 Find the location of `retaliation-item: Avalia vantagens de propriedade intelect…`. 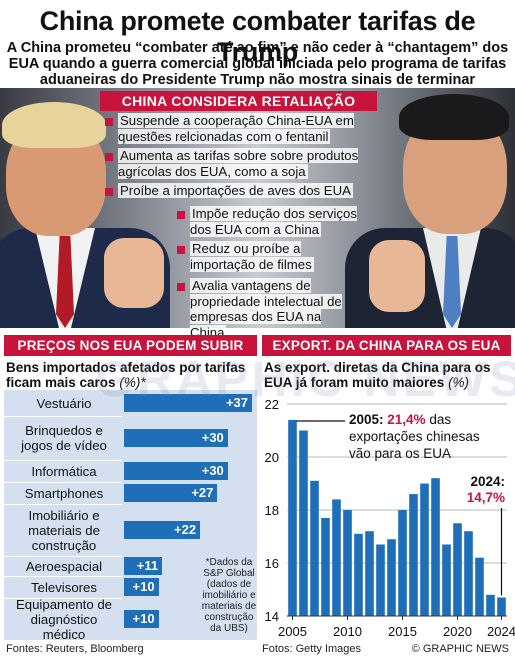

retaliation-item: Avalia vantagens de propriedade intelect… is located at coordinates (266, 309).